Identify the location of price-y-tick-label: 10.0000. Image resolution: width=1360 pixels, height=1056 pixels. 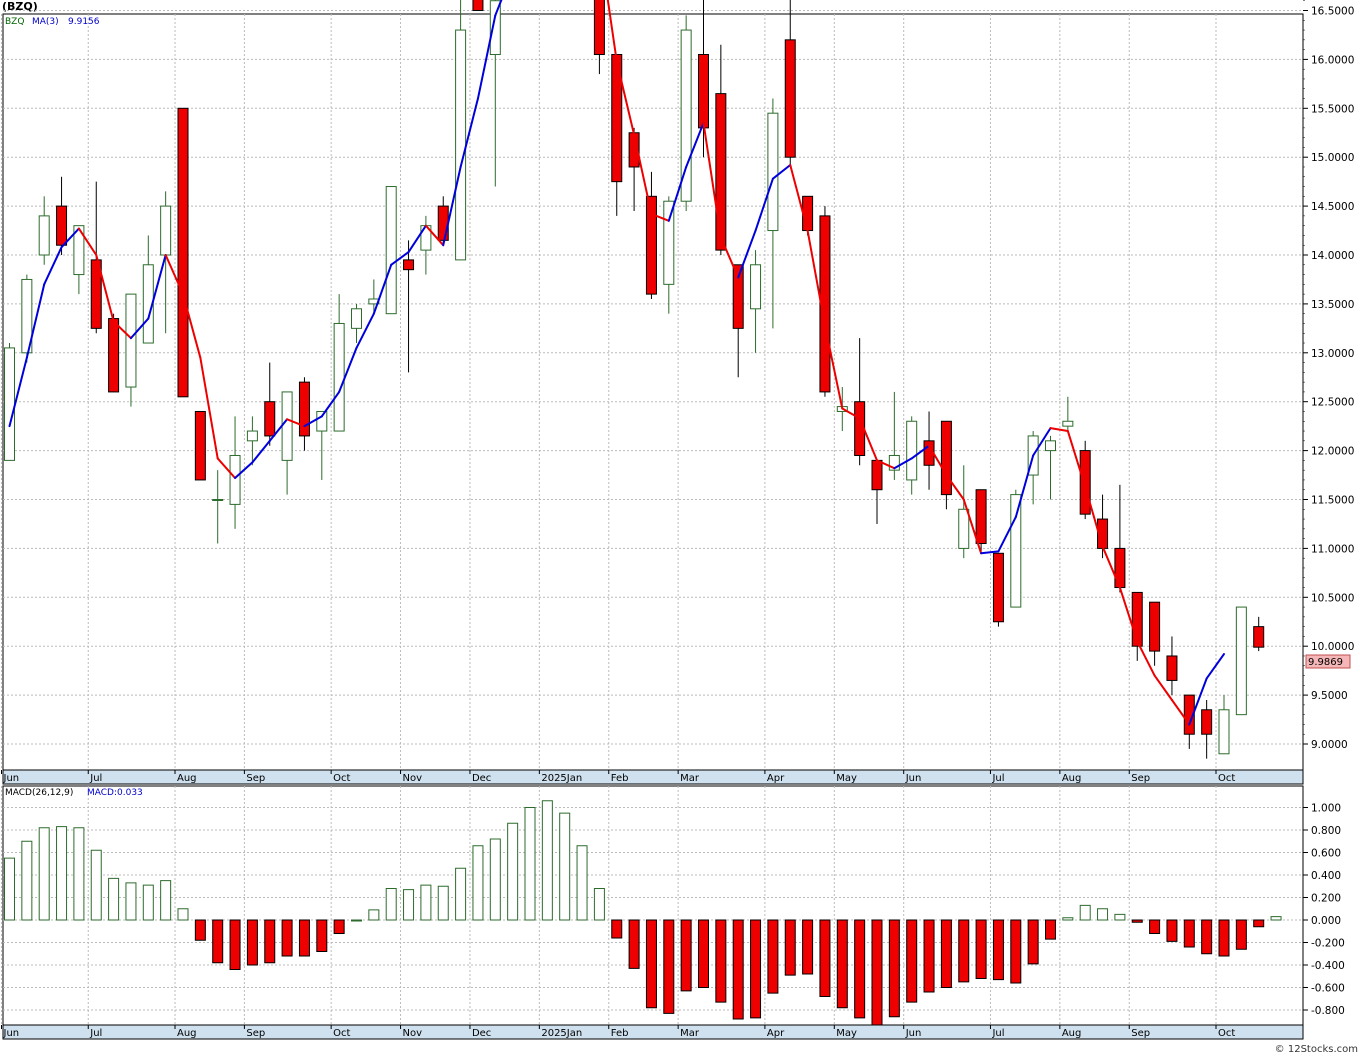
(1332, 647).